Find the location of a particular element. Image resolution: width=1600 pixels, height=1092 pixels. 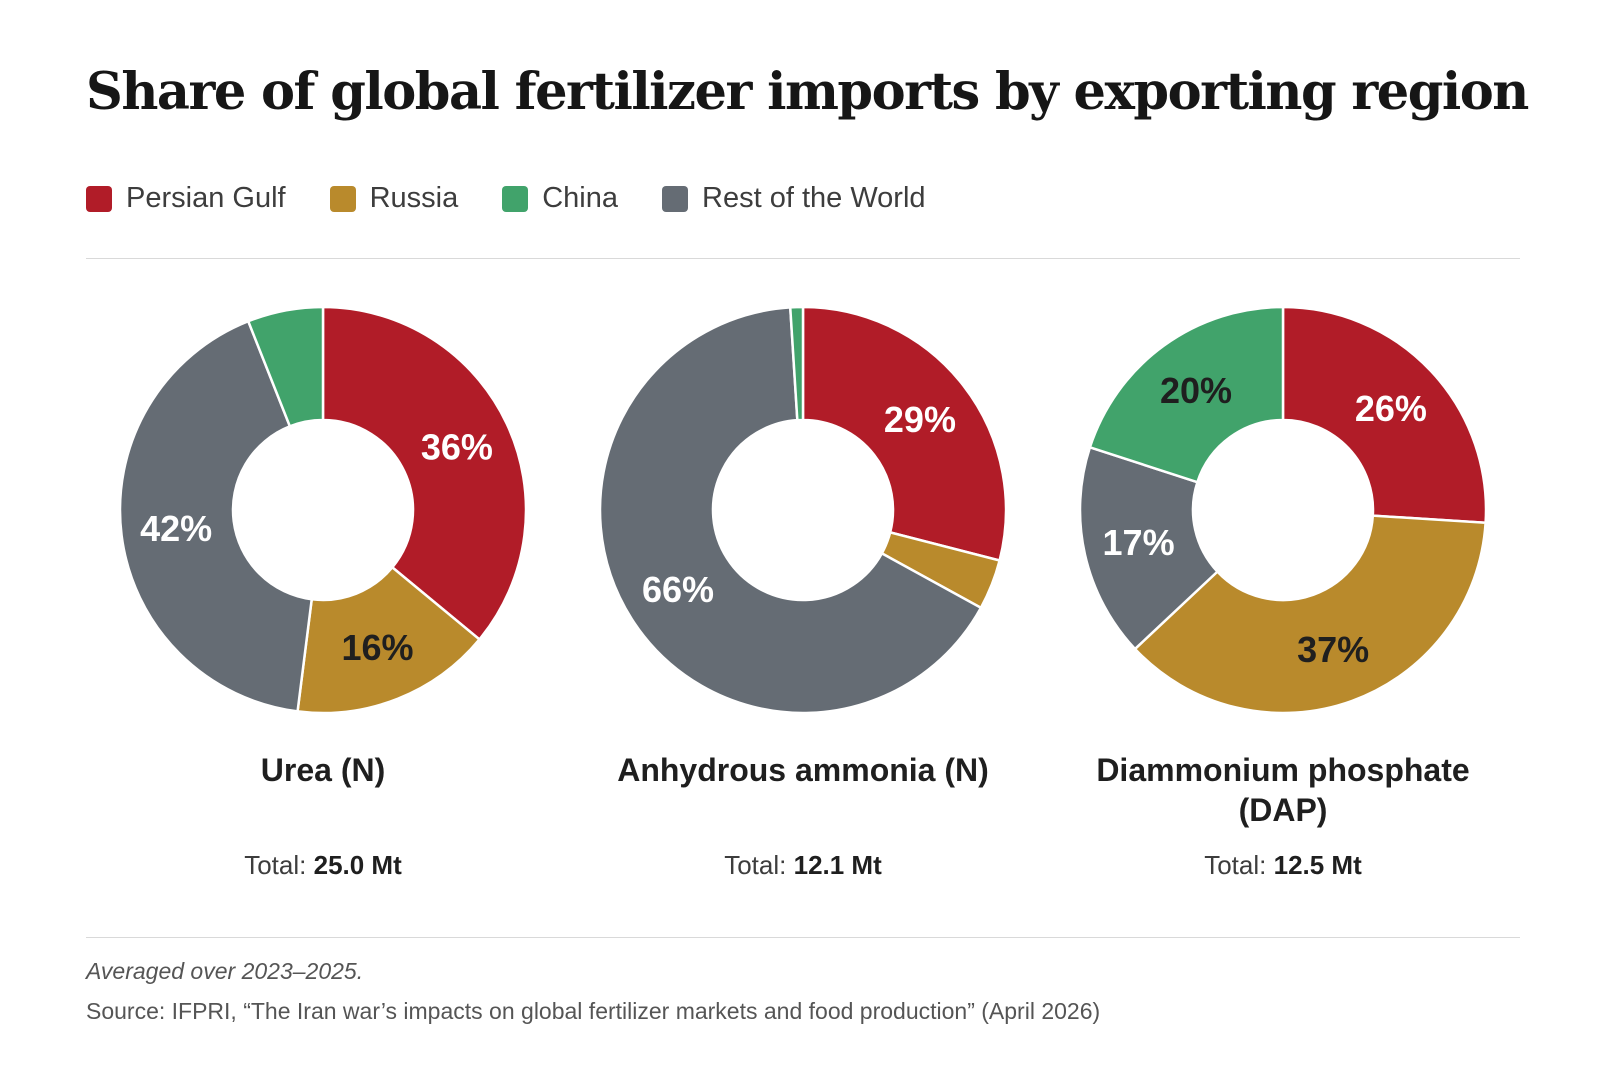

top-divider is located at coordinates (803, 258).